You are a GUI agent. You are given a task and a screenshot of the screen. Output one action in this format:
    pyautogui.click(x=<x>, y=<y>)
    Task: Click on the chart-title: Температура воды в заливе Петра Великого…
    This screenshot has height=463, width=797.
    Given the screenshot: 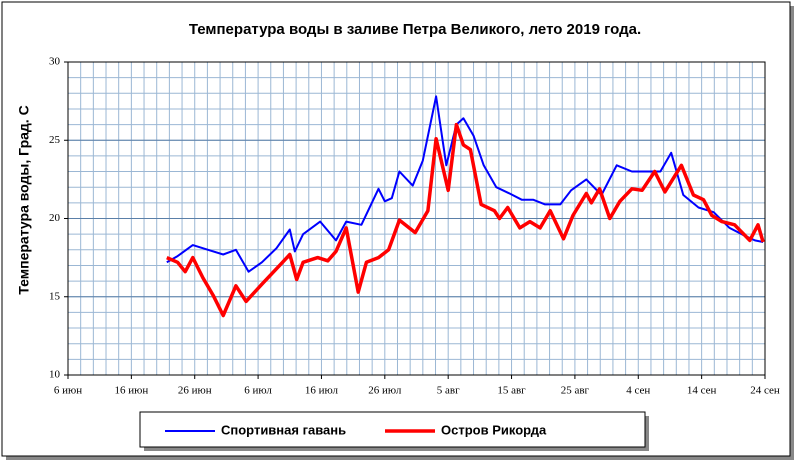 What is the action you would take?
    pyautogui.click(x=415, y=29)
    